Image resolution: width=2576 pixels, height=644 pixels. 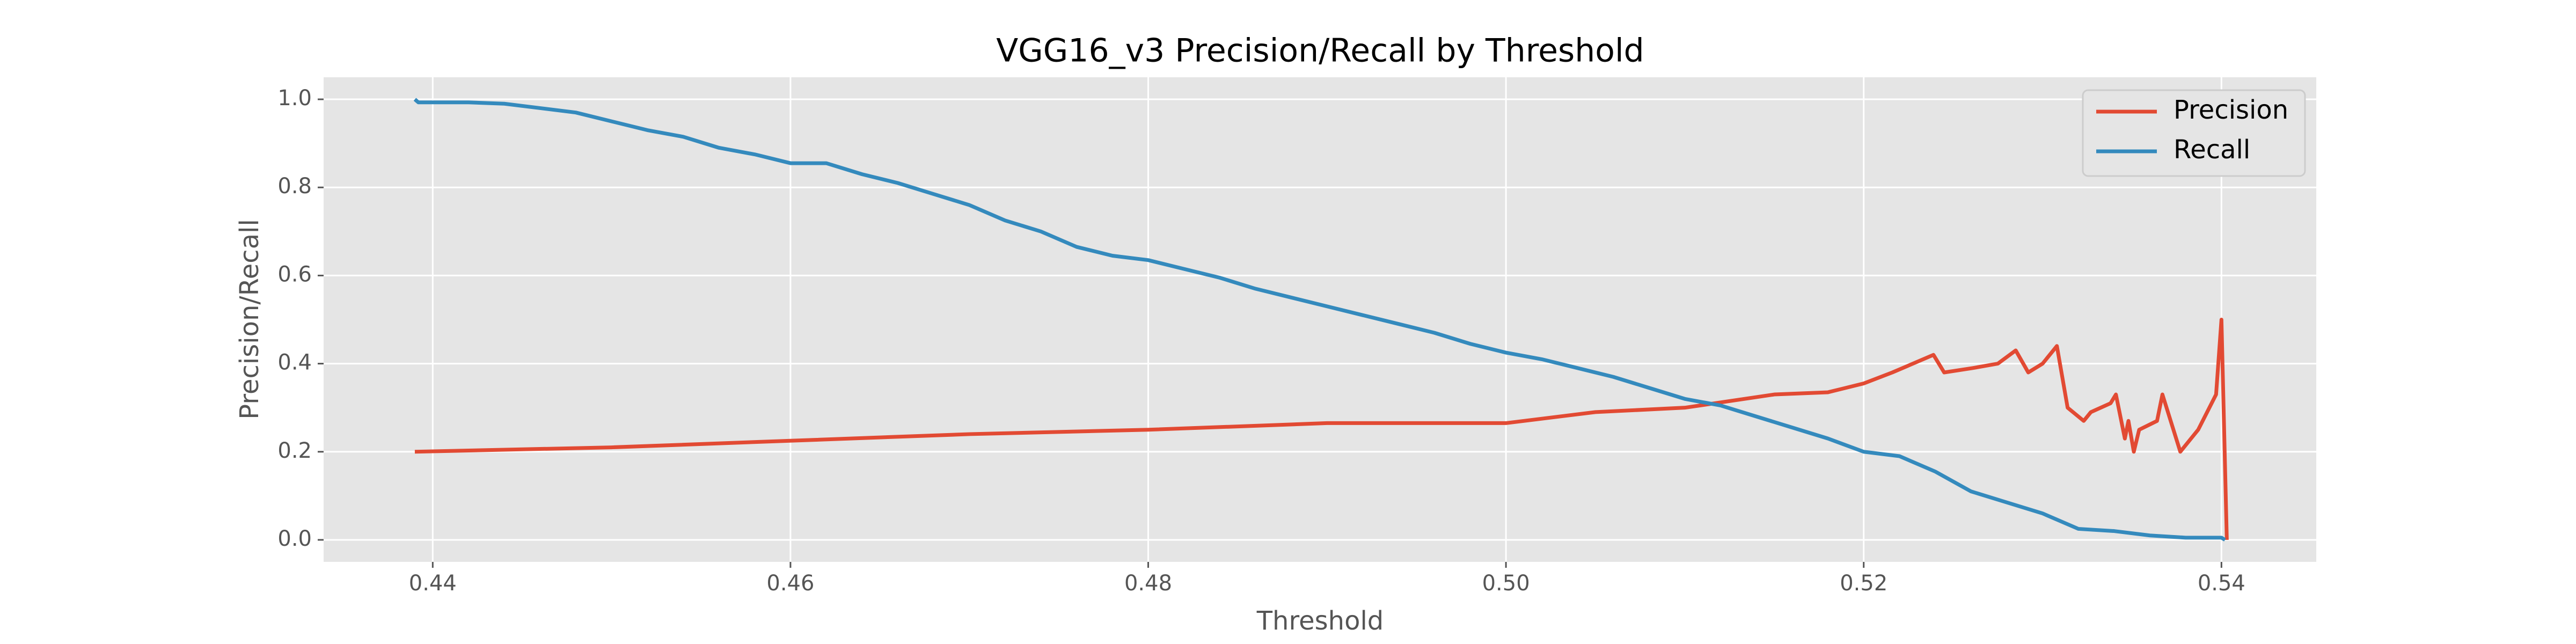 What do you see at coordinates (2221, 583) in the screenshot?
I see `x-tick-label: 0.54` at bounding box center [2221, 583].